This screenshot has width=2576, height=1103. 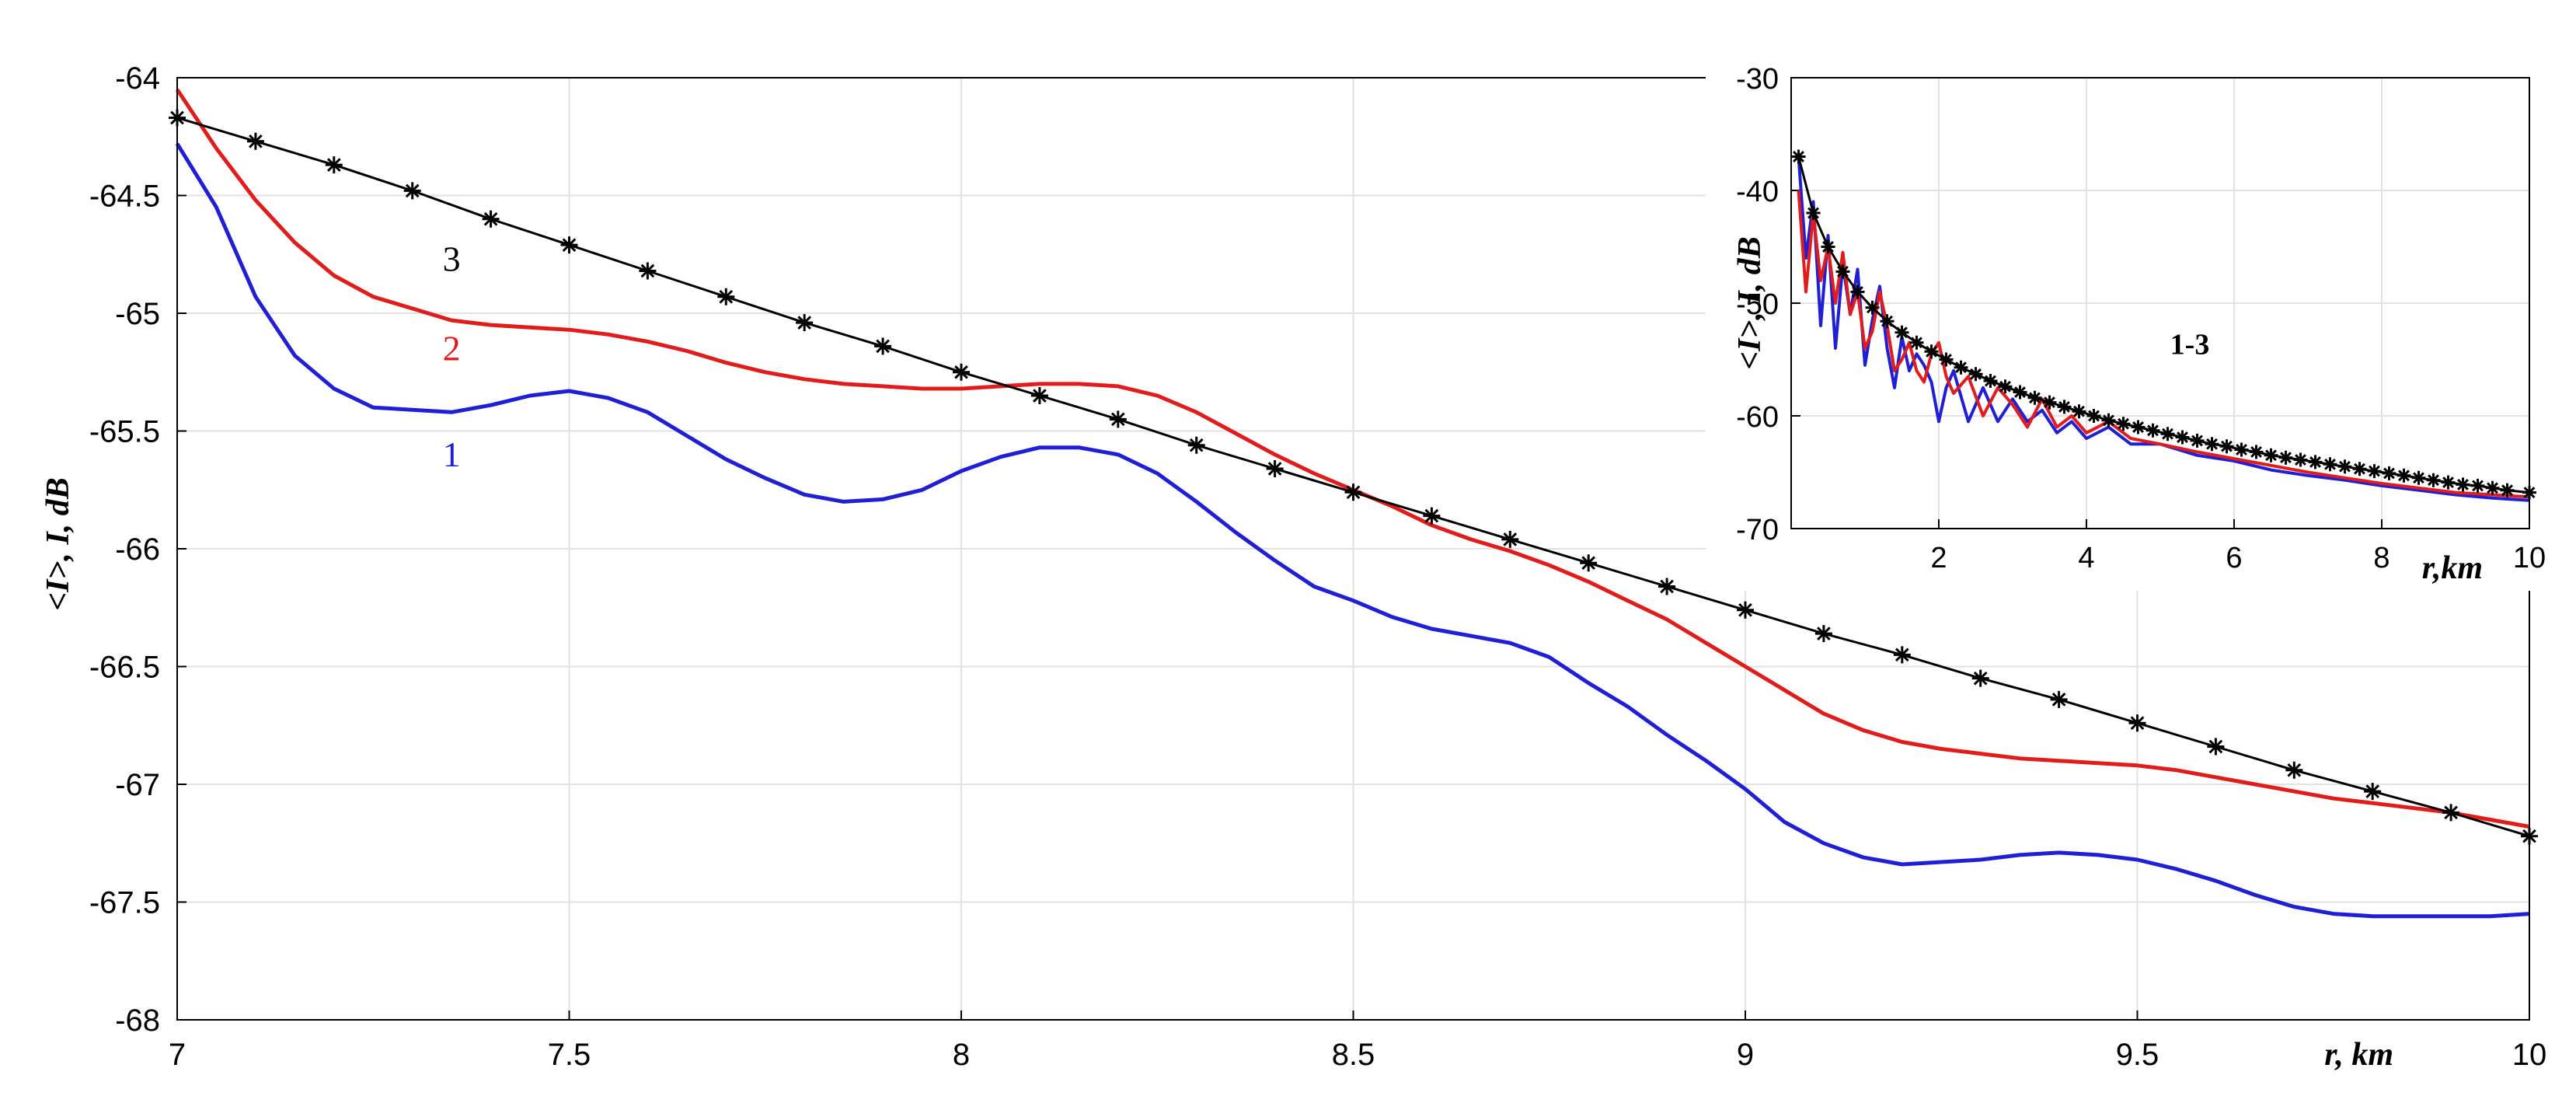 What do you see at coordinates (569, 1055) in the screenshot?
I see `main-xtick-label: 7.5` at bounding box center [569, 1055].